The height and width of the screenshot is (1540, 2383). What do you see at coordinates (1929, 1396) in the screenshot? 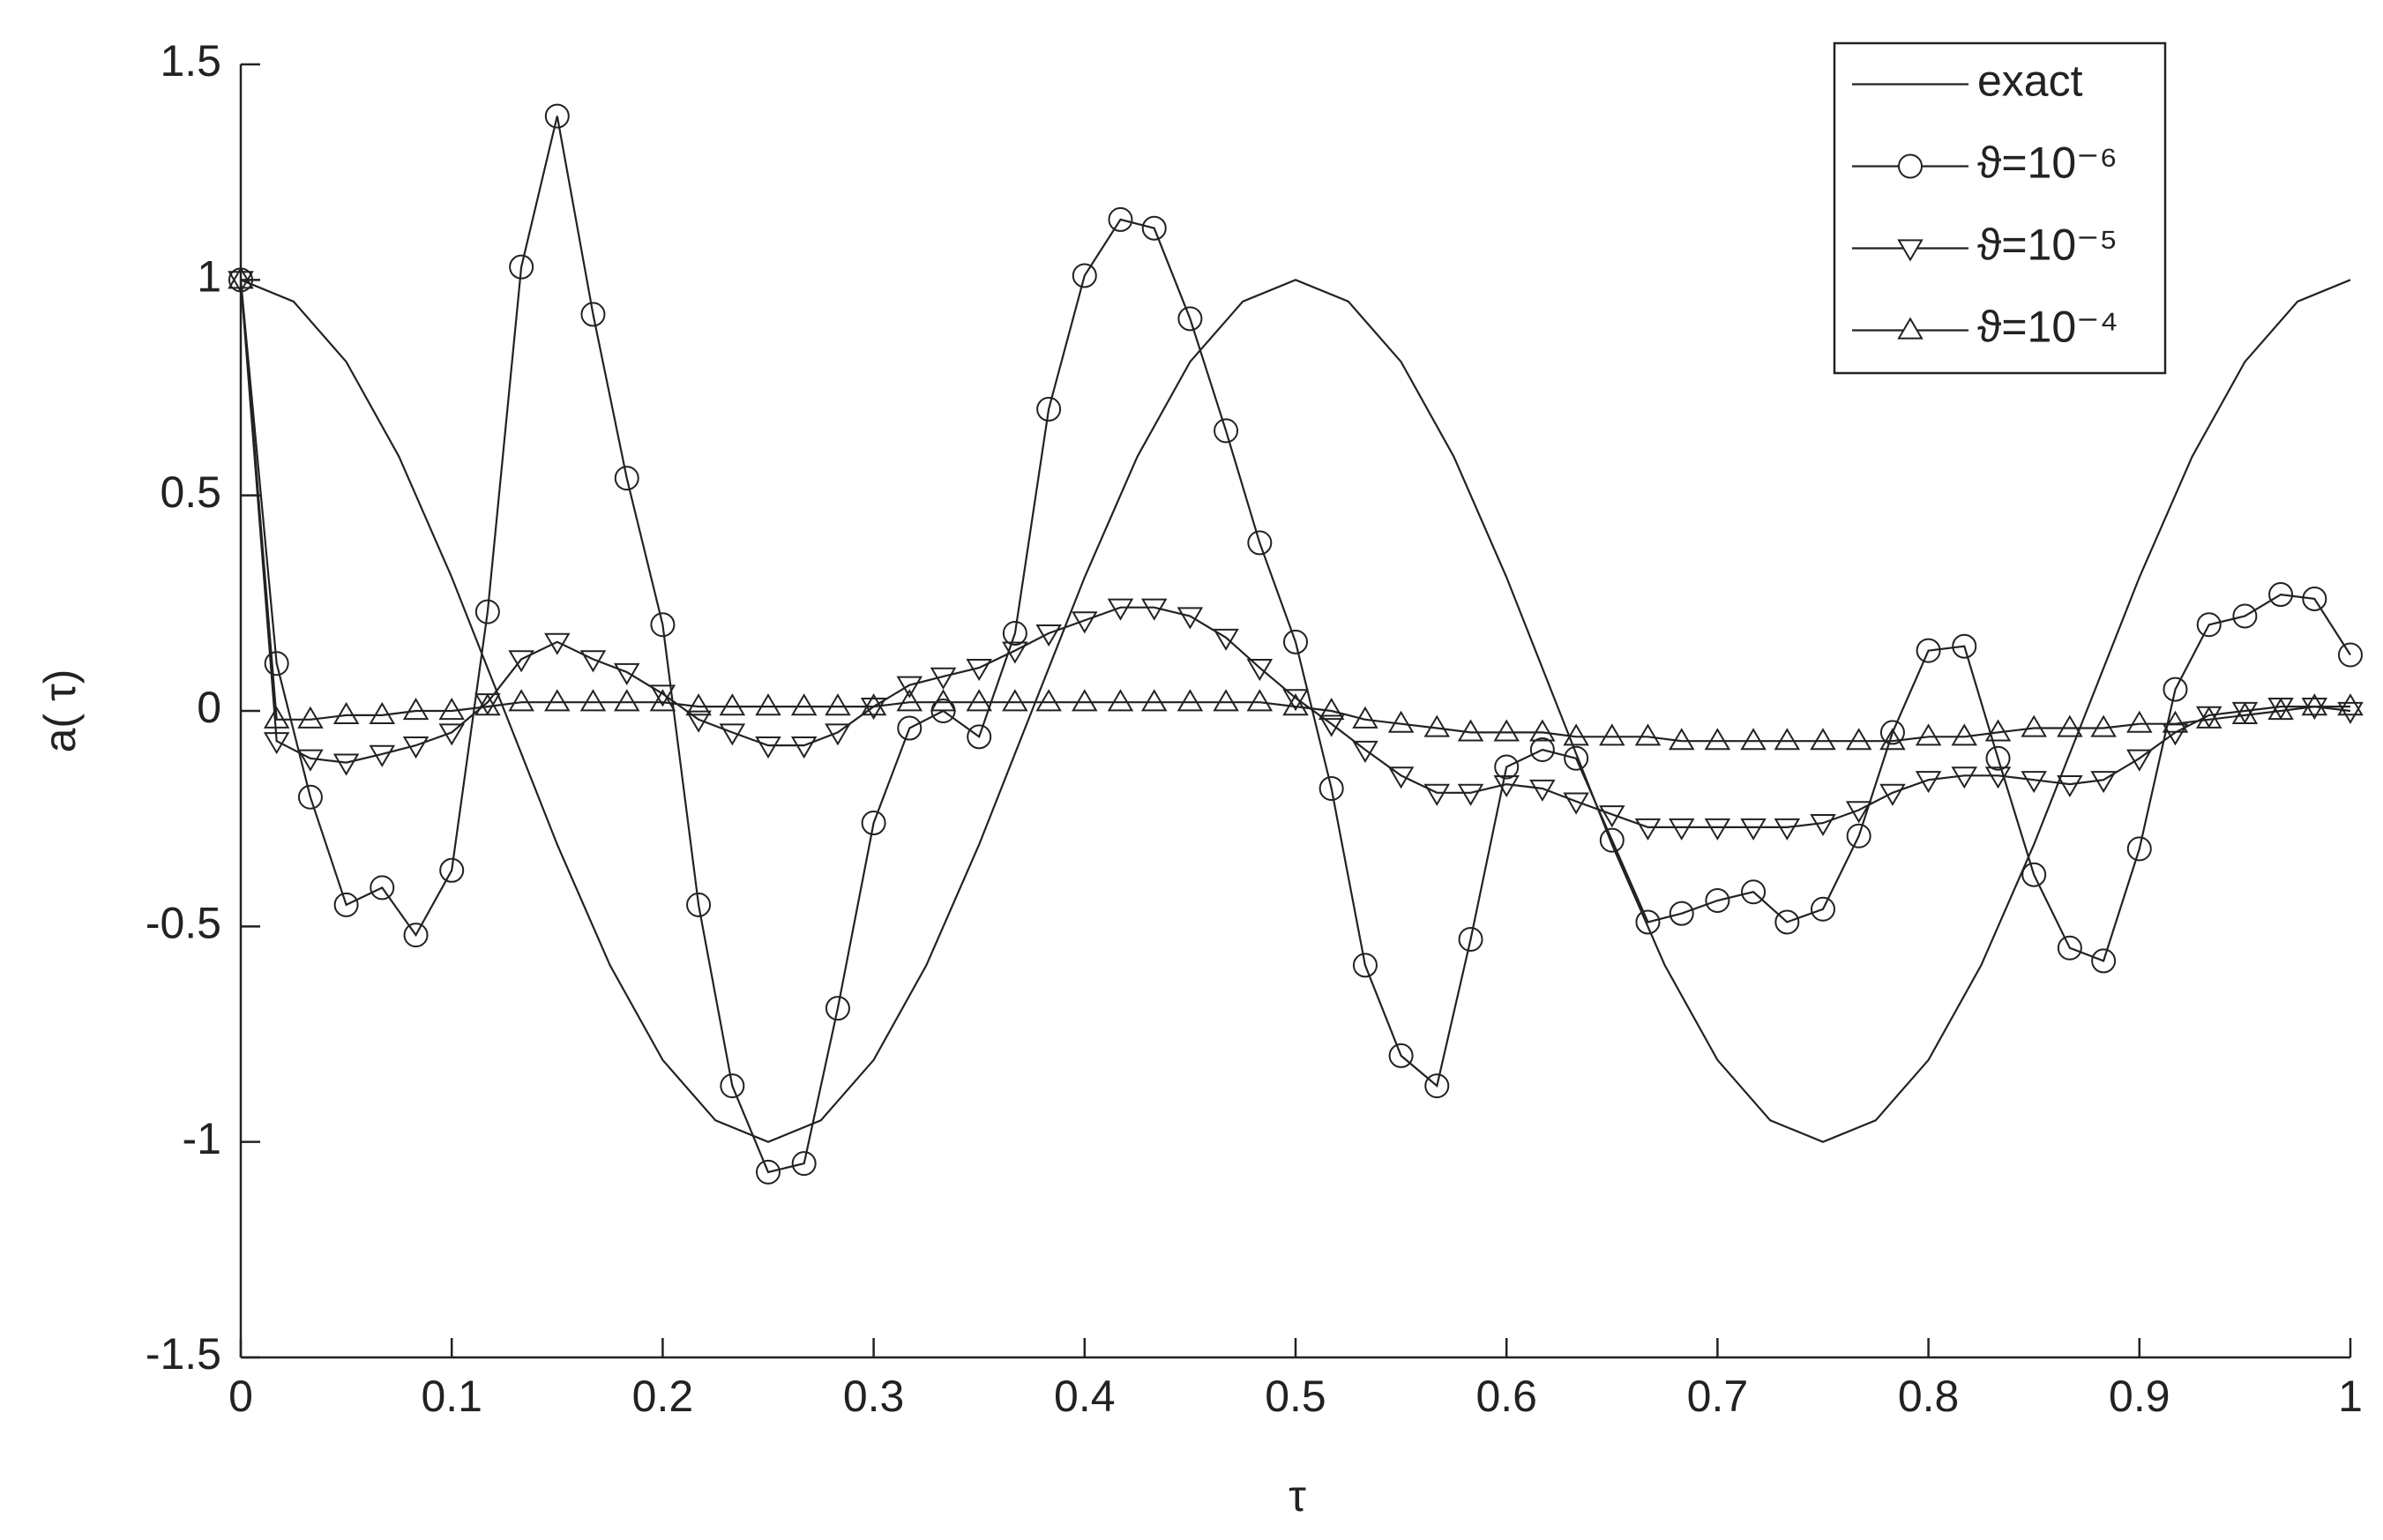
I see `x-tick-label: 0.8` at bounding box center [1929, 1396].